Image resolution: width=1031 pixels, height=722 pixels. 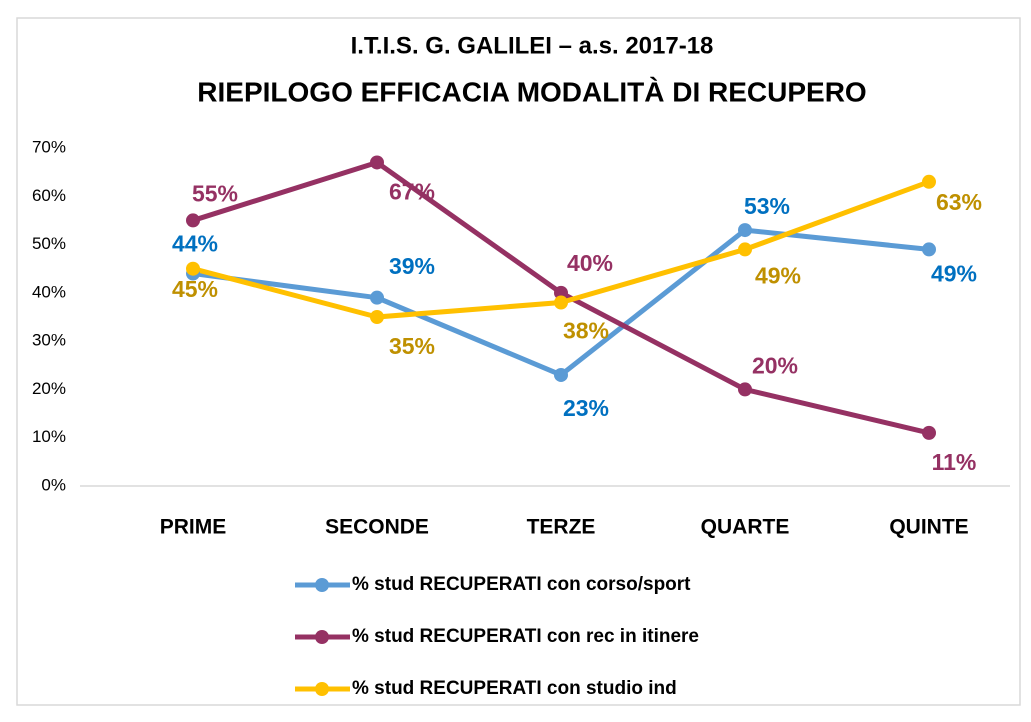 What do you see at coordinates (775, 366) in the screenshot?
I see `data-label: 20%` at bounding box center [775, 366].